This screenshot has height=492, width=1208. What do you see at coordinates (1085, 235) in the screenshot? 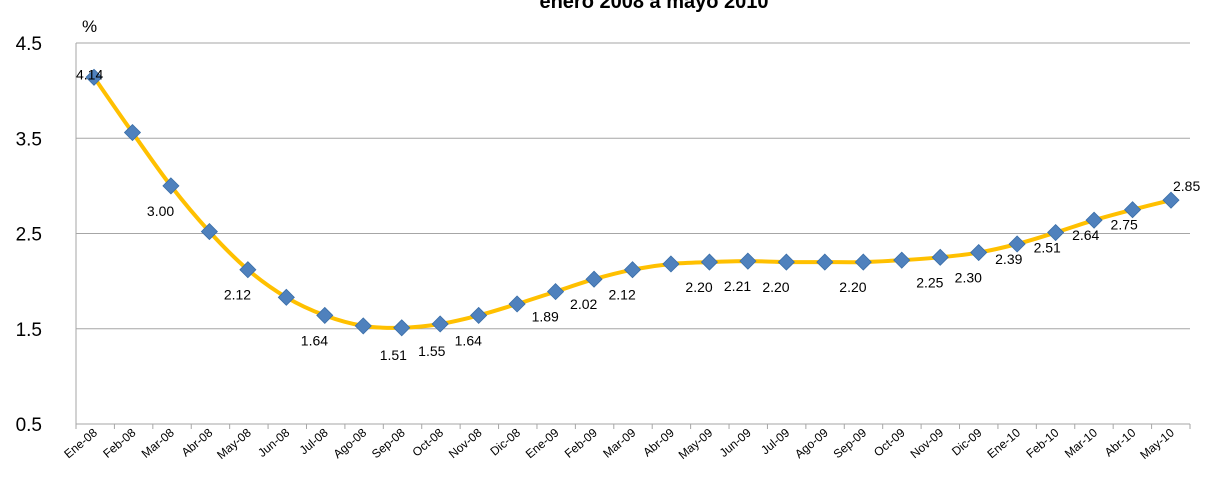
I see `data-label: 2.64` at bounding box center [1085, 235].